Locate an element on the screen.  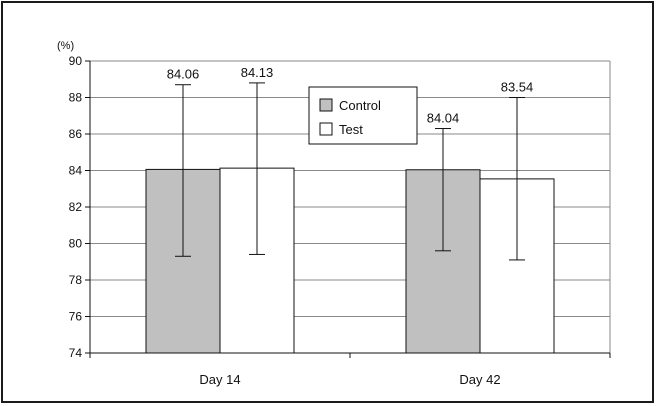
legend-swatch-test is located at coordinates (326, 129).